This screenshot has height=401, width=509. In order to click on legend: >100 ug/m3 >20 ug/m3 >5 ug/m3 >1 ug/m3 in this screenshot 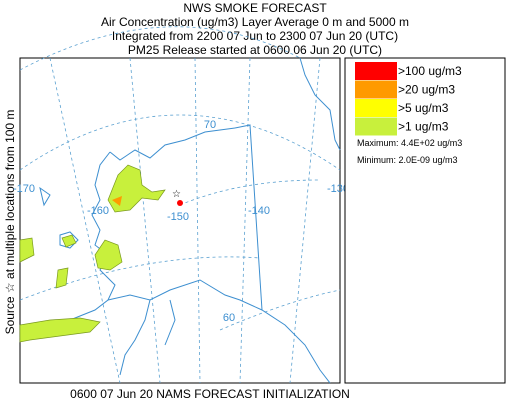, I will do `click(408, 99)`.